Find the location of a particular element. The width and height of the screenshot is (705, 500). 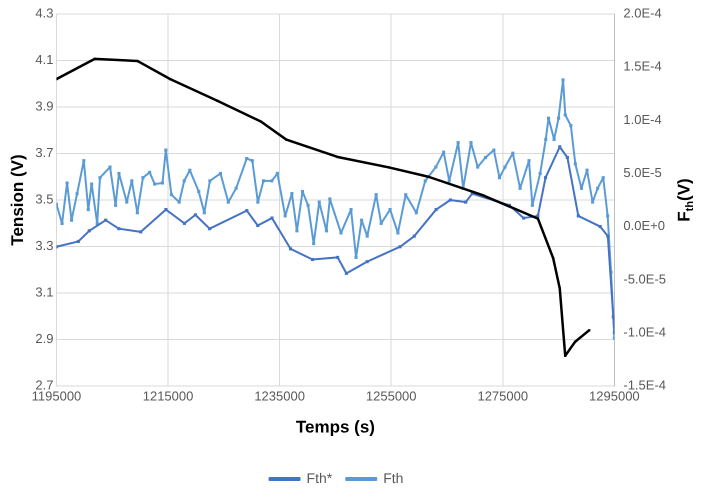

y-axis-title: Tension (V) is located at coordinates (17, 200).